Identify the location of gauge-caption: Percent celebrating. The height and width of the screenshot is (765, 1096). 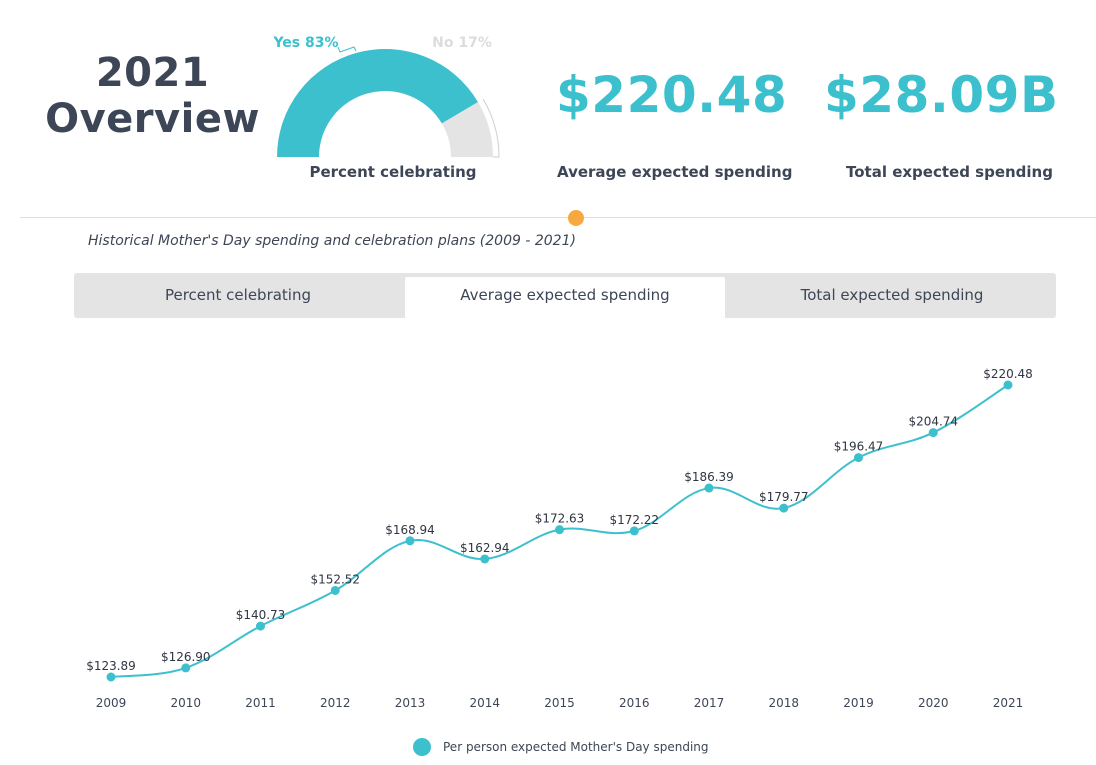
(393, 172).